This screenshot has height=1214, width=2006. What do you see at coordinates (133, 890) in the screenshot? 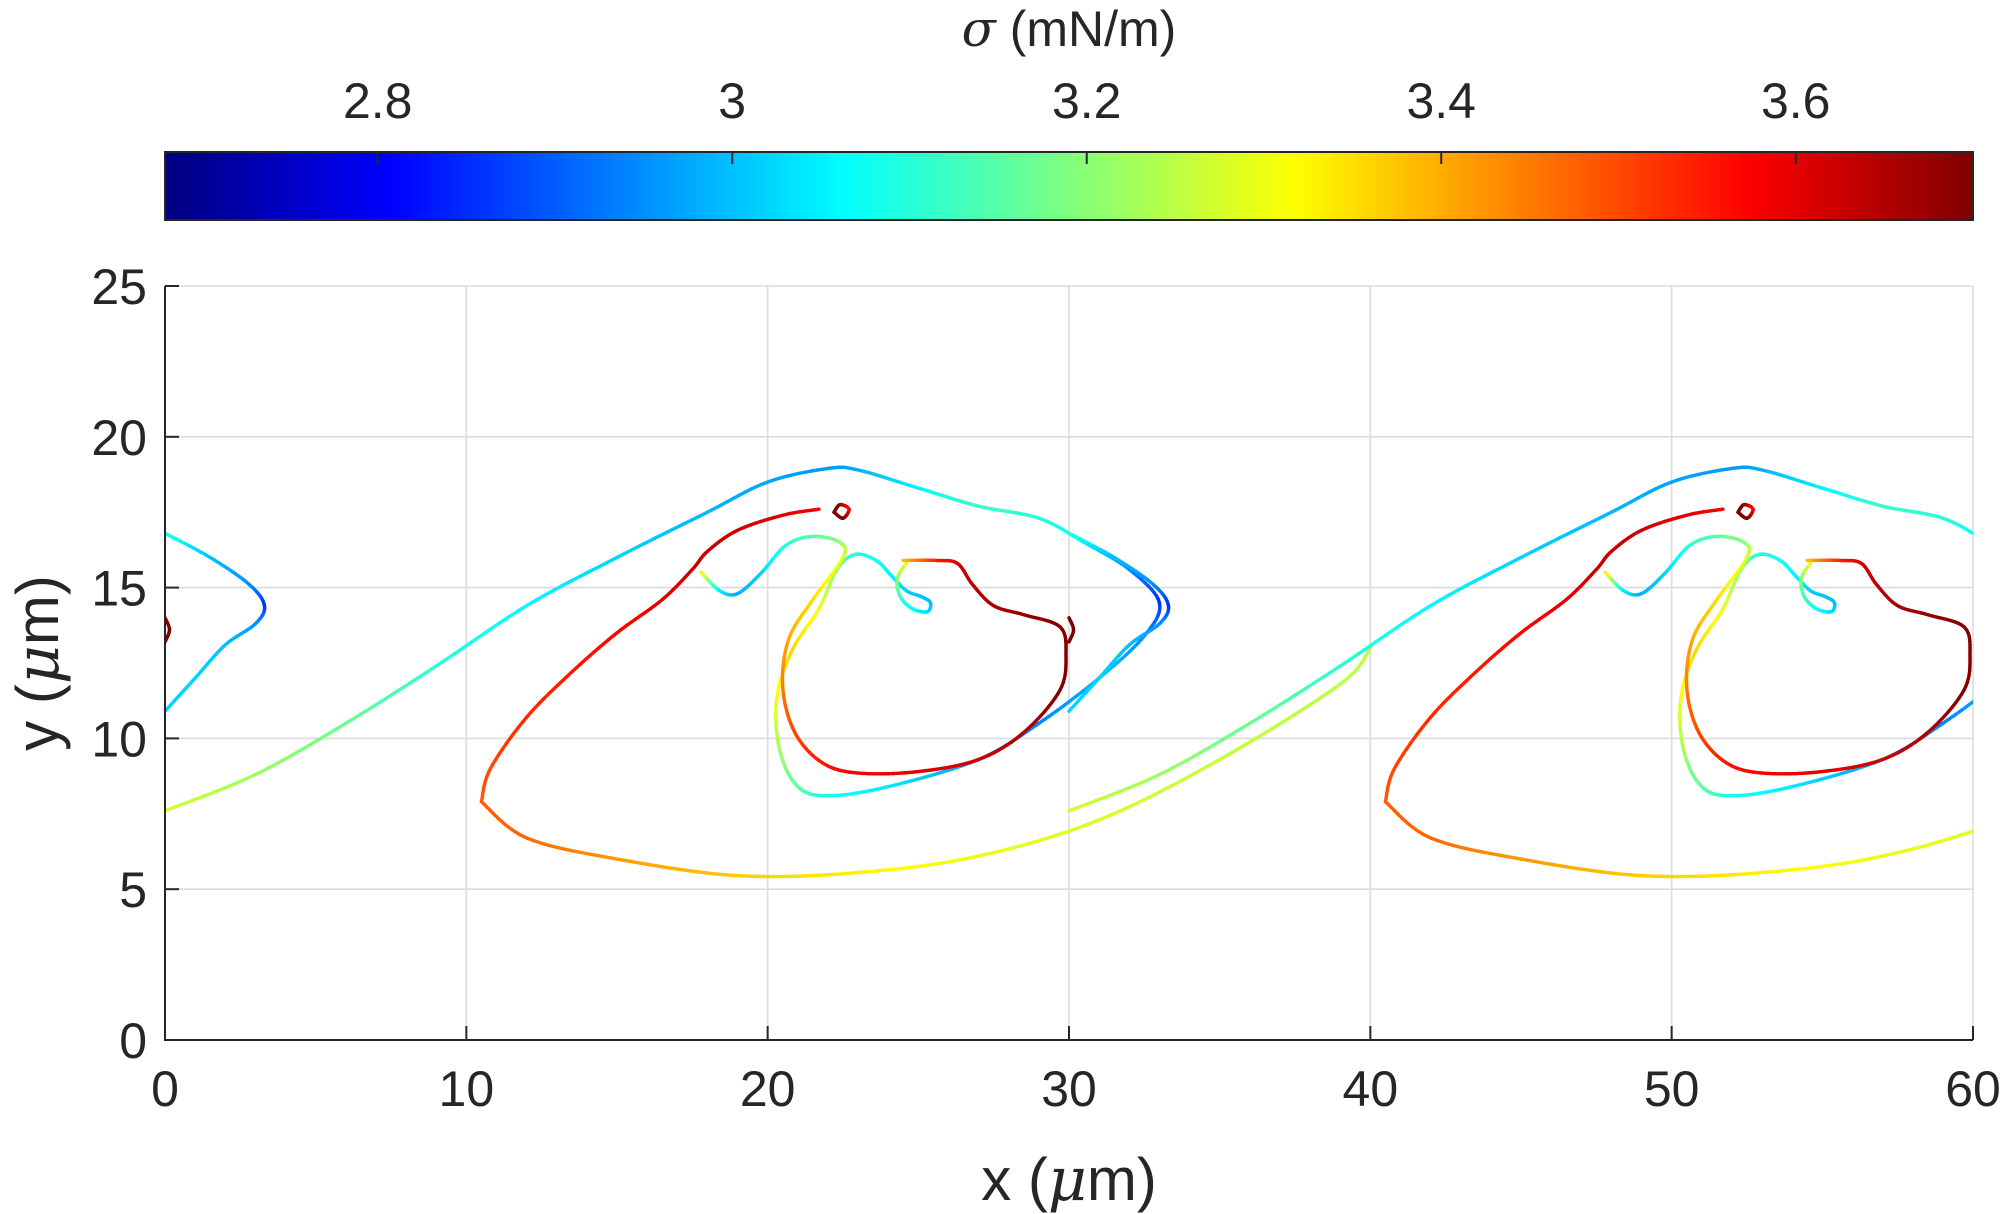
I see `y-tick-label-1: 5` at bounding box center [133, 890].